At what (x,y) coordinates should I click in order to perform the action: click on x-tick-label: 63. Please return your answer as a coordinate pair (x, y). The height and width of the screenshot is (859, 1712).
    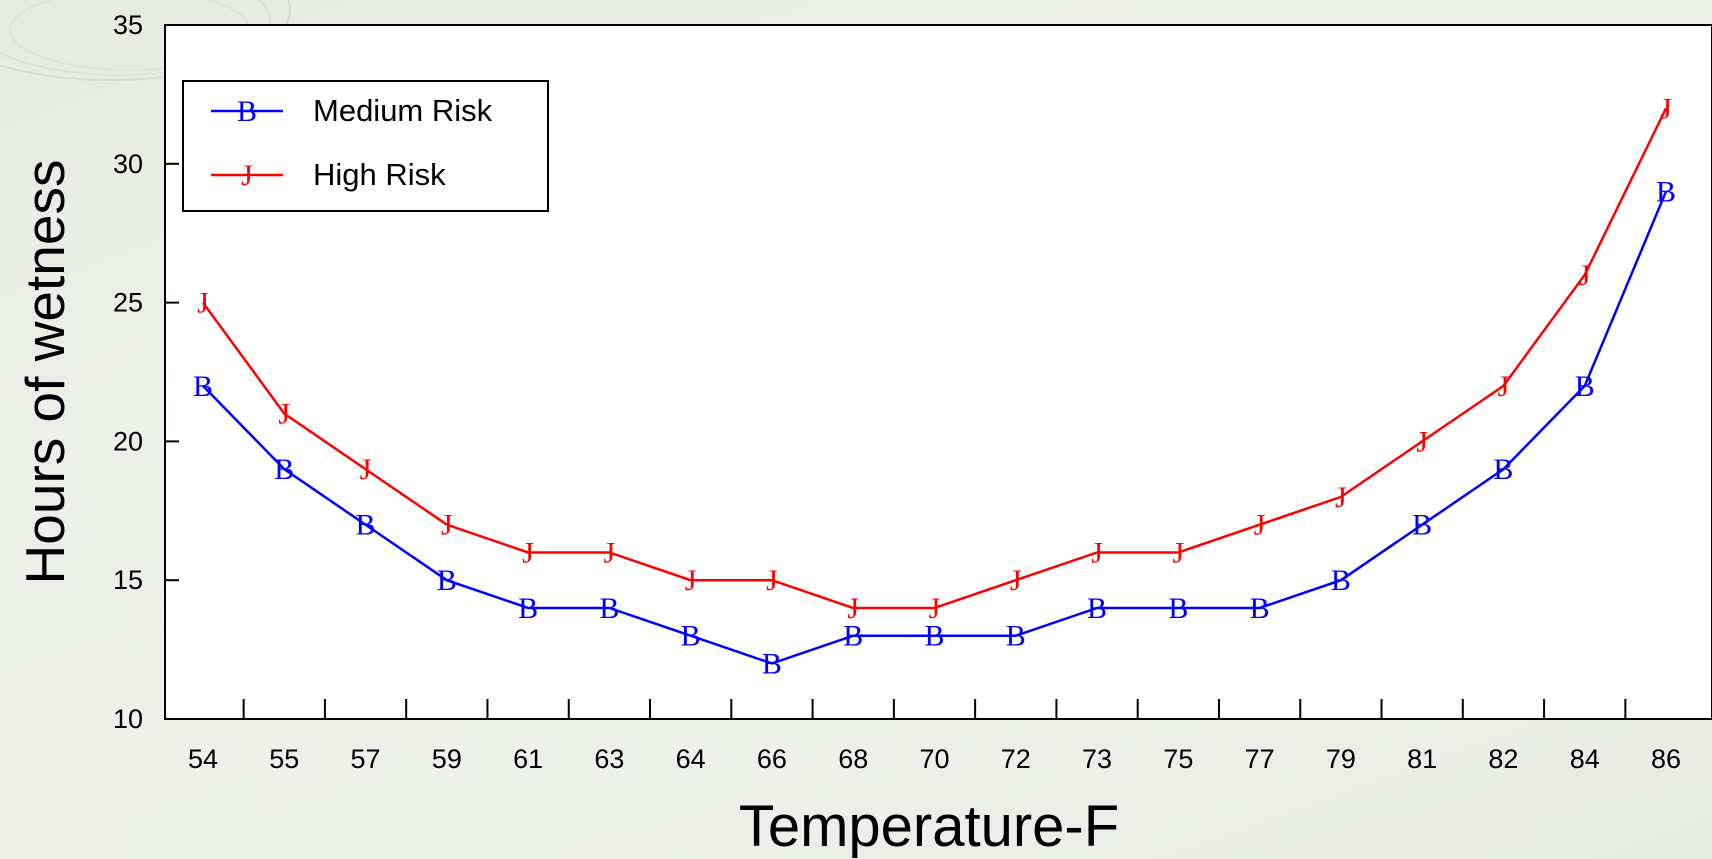
    Looking at the image, I should click on (609, 759).